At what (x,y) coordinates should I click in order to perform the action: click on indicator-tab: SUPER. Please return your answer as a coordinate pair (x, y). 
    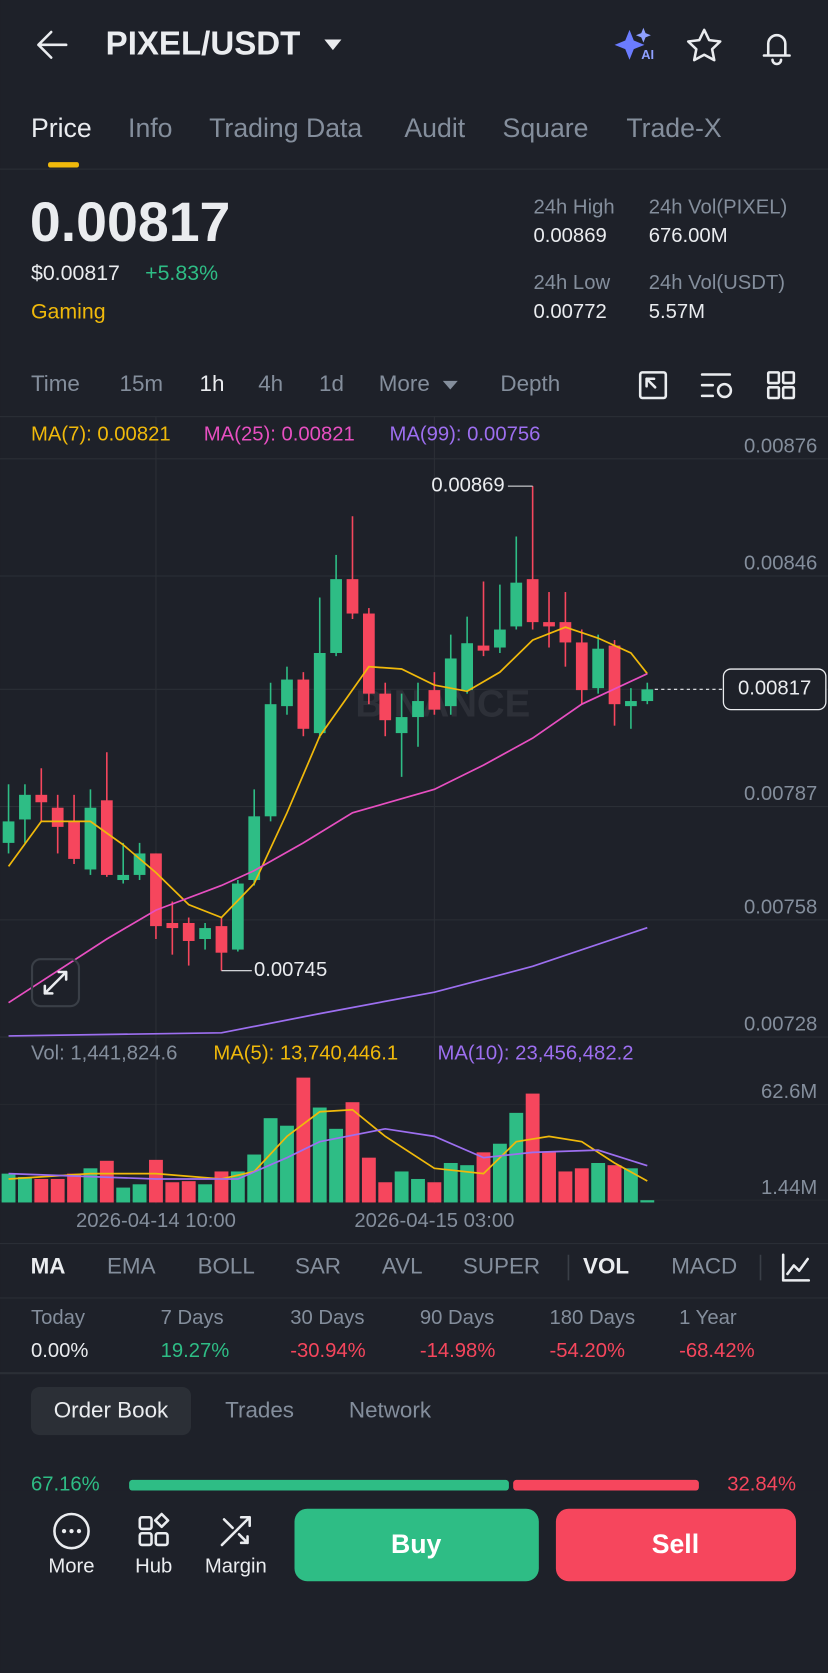
    Looking at the image, I should click on (501, 1265).